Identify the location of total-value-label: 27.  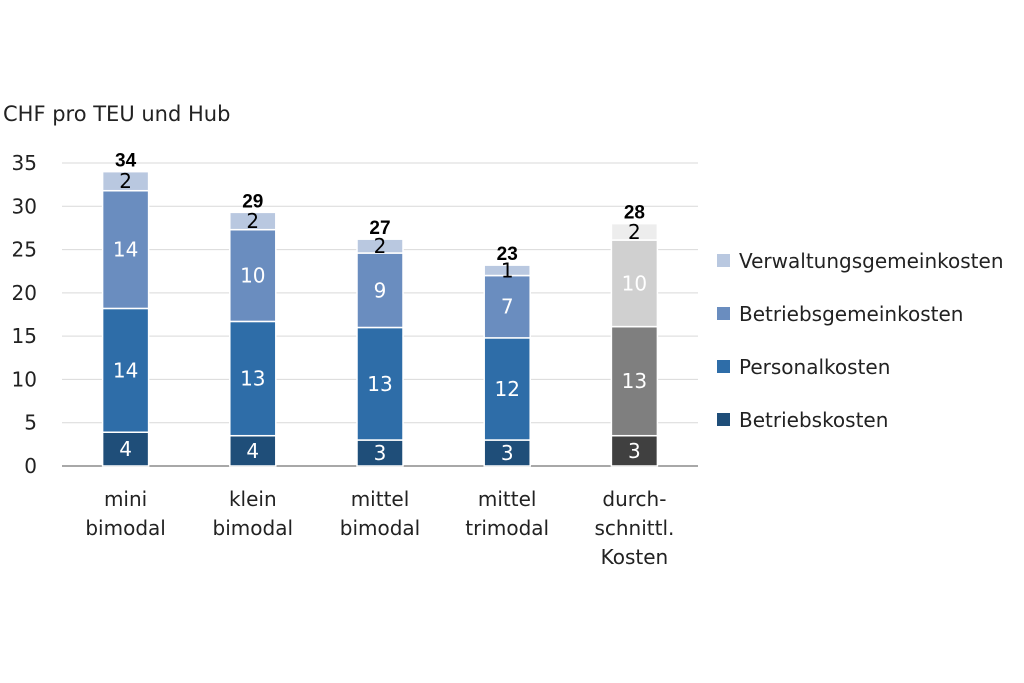
(379, 228).